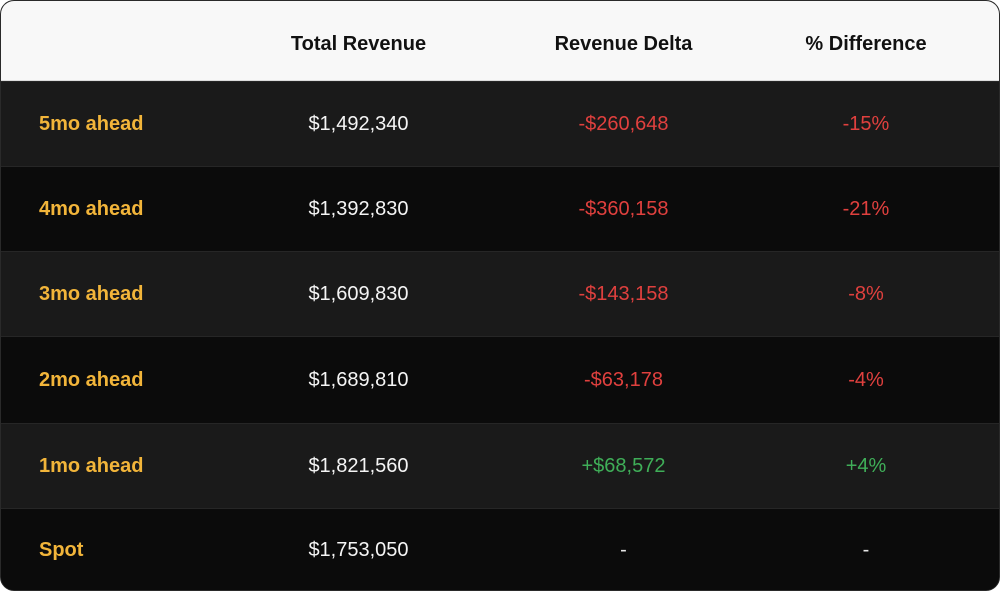  I want to click on header-total-revenue: Total Revenue, so click(358, 44).